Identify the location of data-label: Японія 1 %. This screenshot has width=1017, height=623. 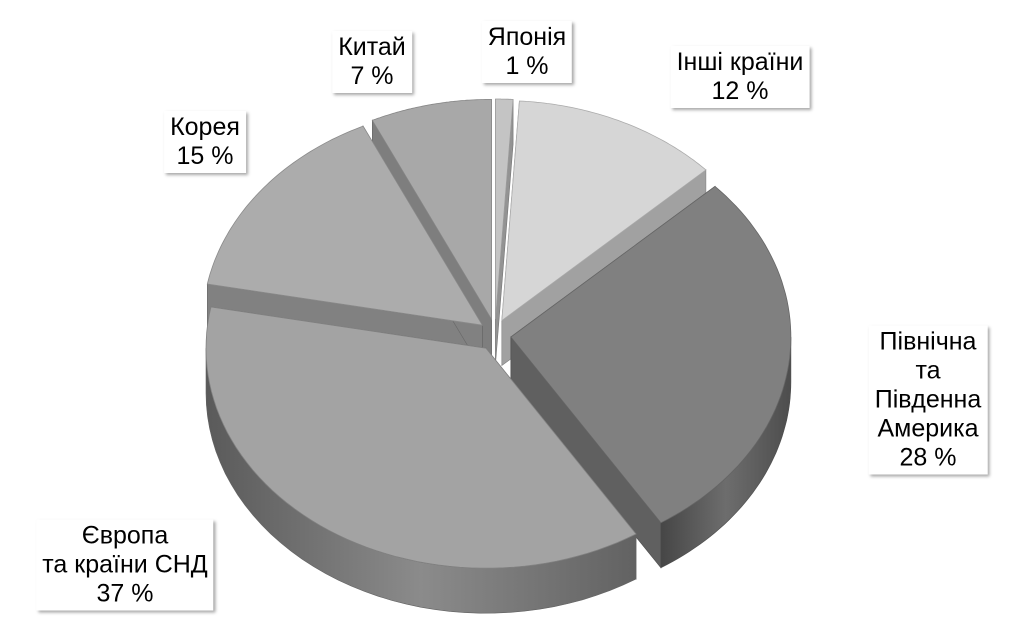
(527, 52).